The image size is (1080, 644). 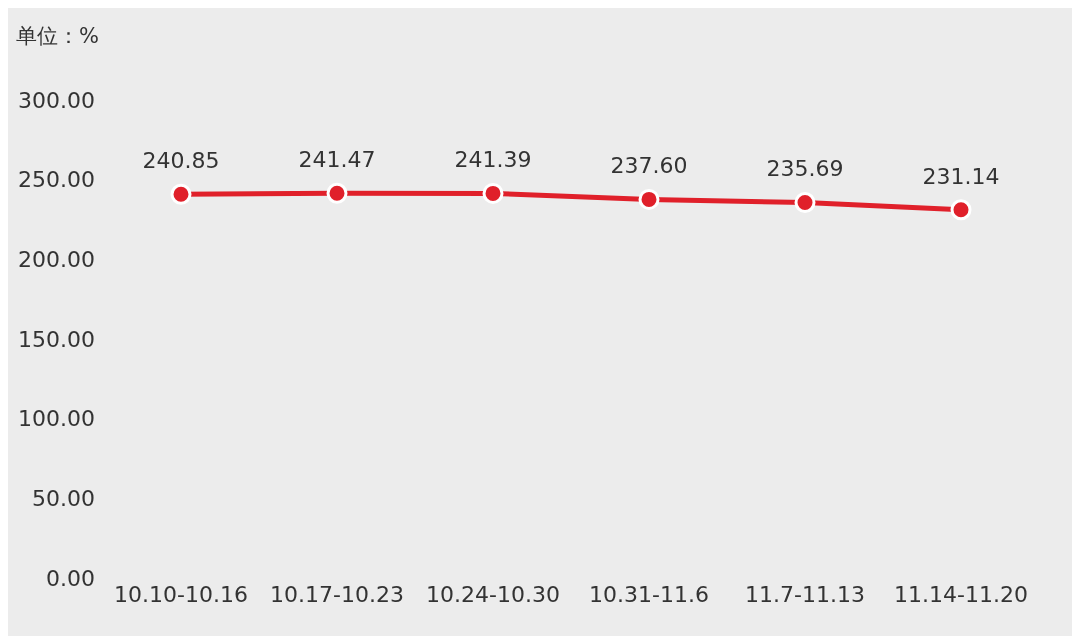 I want to click on x-tick-label: 10.31-11.6, so click(x=649, y=594).